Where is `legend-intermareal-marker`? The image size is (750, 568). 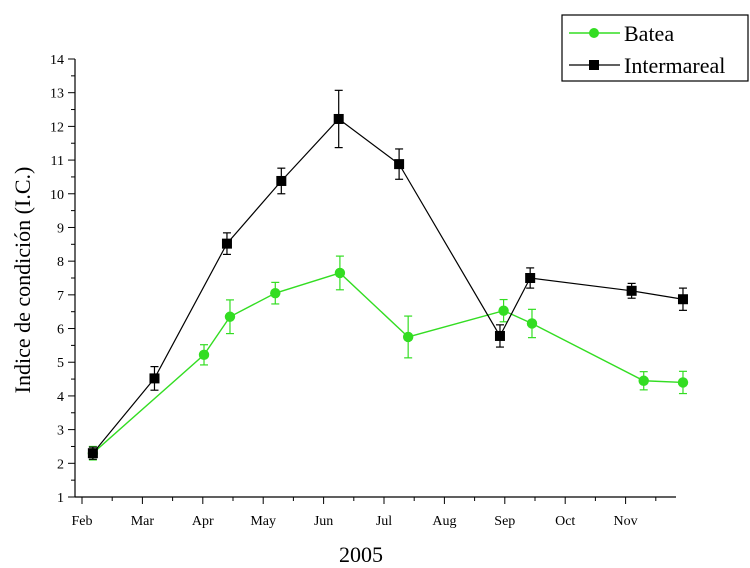
legend-intermareal-marker is located at coordinates (594, 65).